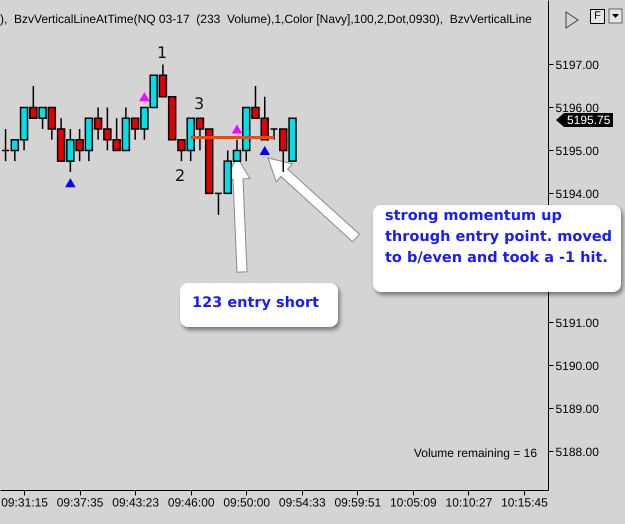 Image resolution: width=625 pixels, height=524 pixels. What do you see at coordinates (578, 107) in the screenshot?
I see `y-tick-label: 5196.00` at bounding box center [578, 107].